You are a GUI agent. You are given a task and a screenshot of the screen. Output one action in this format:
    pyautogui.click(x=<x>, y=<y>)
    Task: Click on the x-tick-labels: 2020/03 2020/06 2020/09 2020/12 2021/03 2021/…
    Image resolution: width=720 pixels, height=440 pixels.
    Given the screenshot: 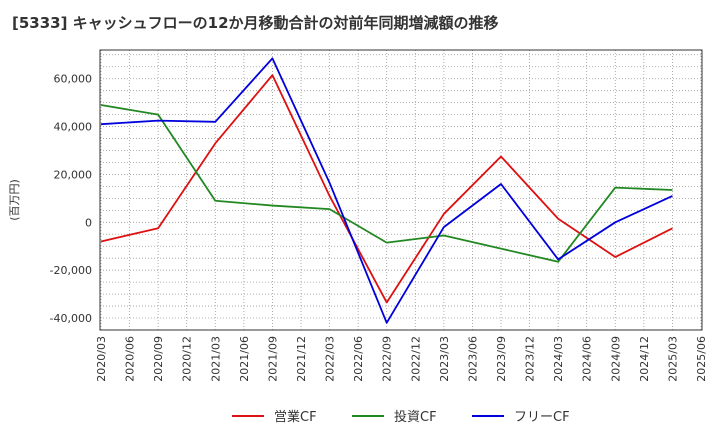 What is the action you would take?
    pyautogui.click(x=401, y=359)
    